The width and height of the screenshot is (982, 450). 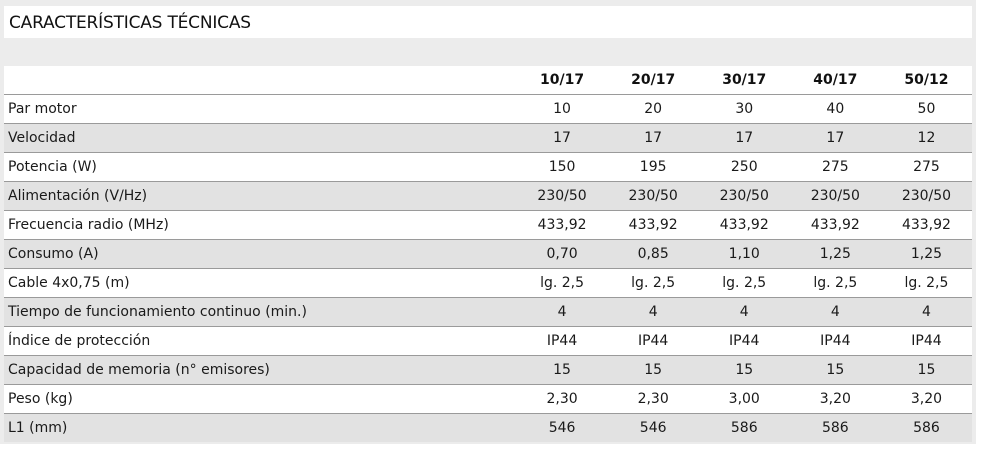 What do you see at coordinates (744, 109) in the screenshot?
I see `value-cell: 30` at bounding box center [744, 109].